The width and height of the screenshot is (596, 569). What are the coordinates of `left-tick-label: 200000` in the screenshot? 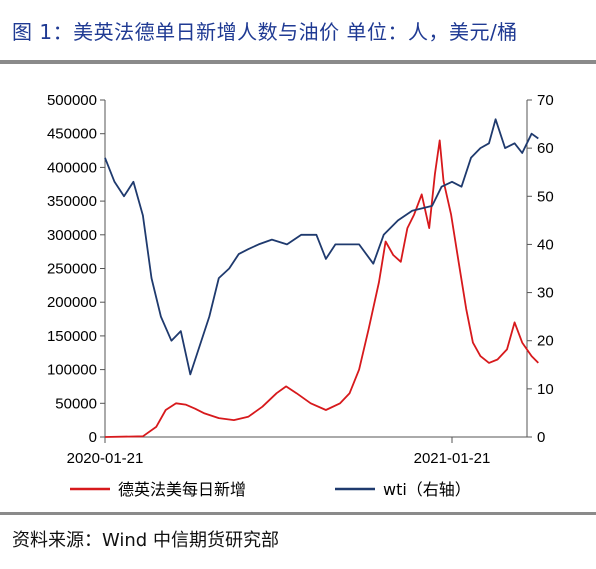 It's located at (72, 302).